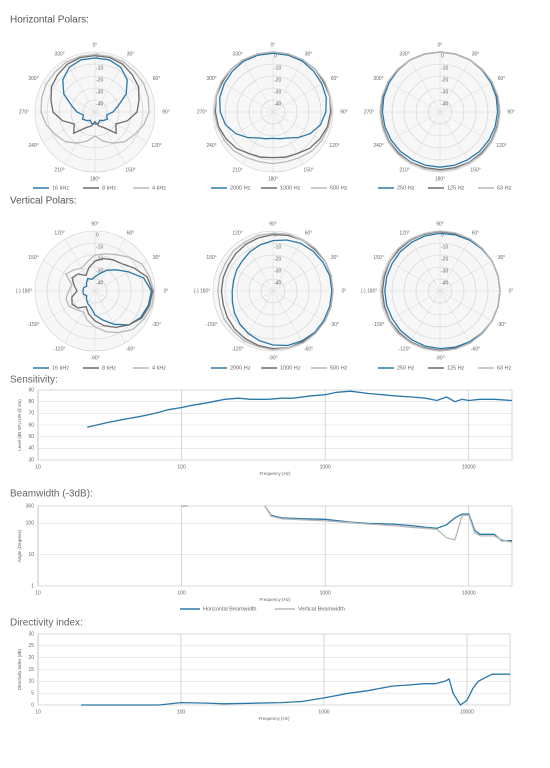  Describe the element at coordinates (43, 201) in the screenshot. I see `section-heading: Vertical Polars:` at that location.